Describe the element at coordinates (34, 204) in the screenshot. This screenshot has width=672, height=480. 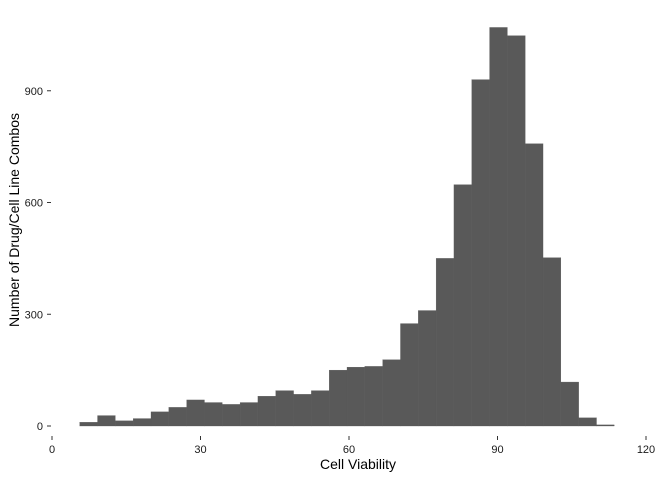
I see `y-tick-label: 600` at that location.